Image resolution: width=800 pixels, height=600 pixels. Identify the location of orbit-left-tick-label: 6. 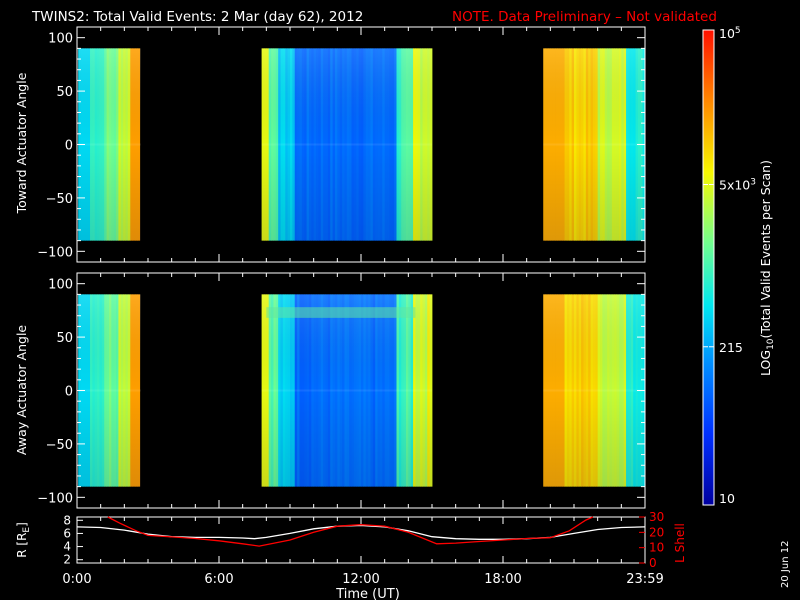
(67, 533).